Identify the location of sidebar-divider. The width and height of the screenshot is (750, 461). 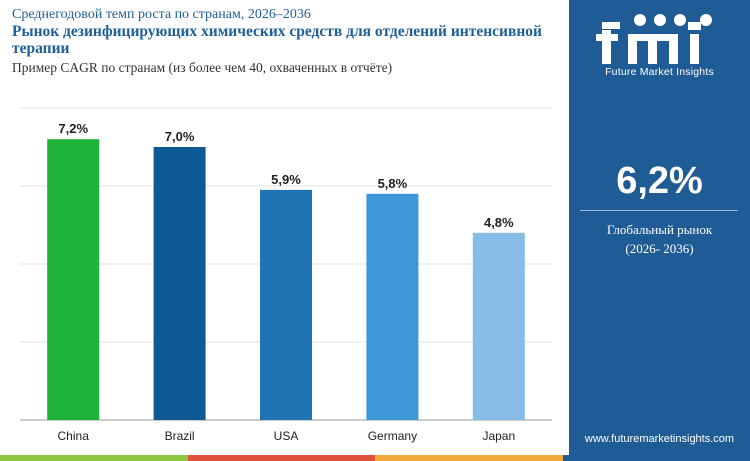
(659, 210).